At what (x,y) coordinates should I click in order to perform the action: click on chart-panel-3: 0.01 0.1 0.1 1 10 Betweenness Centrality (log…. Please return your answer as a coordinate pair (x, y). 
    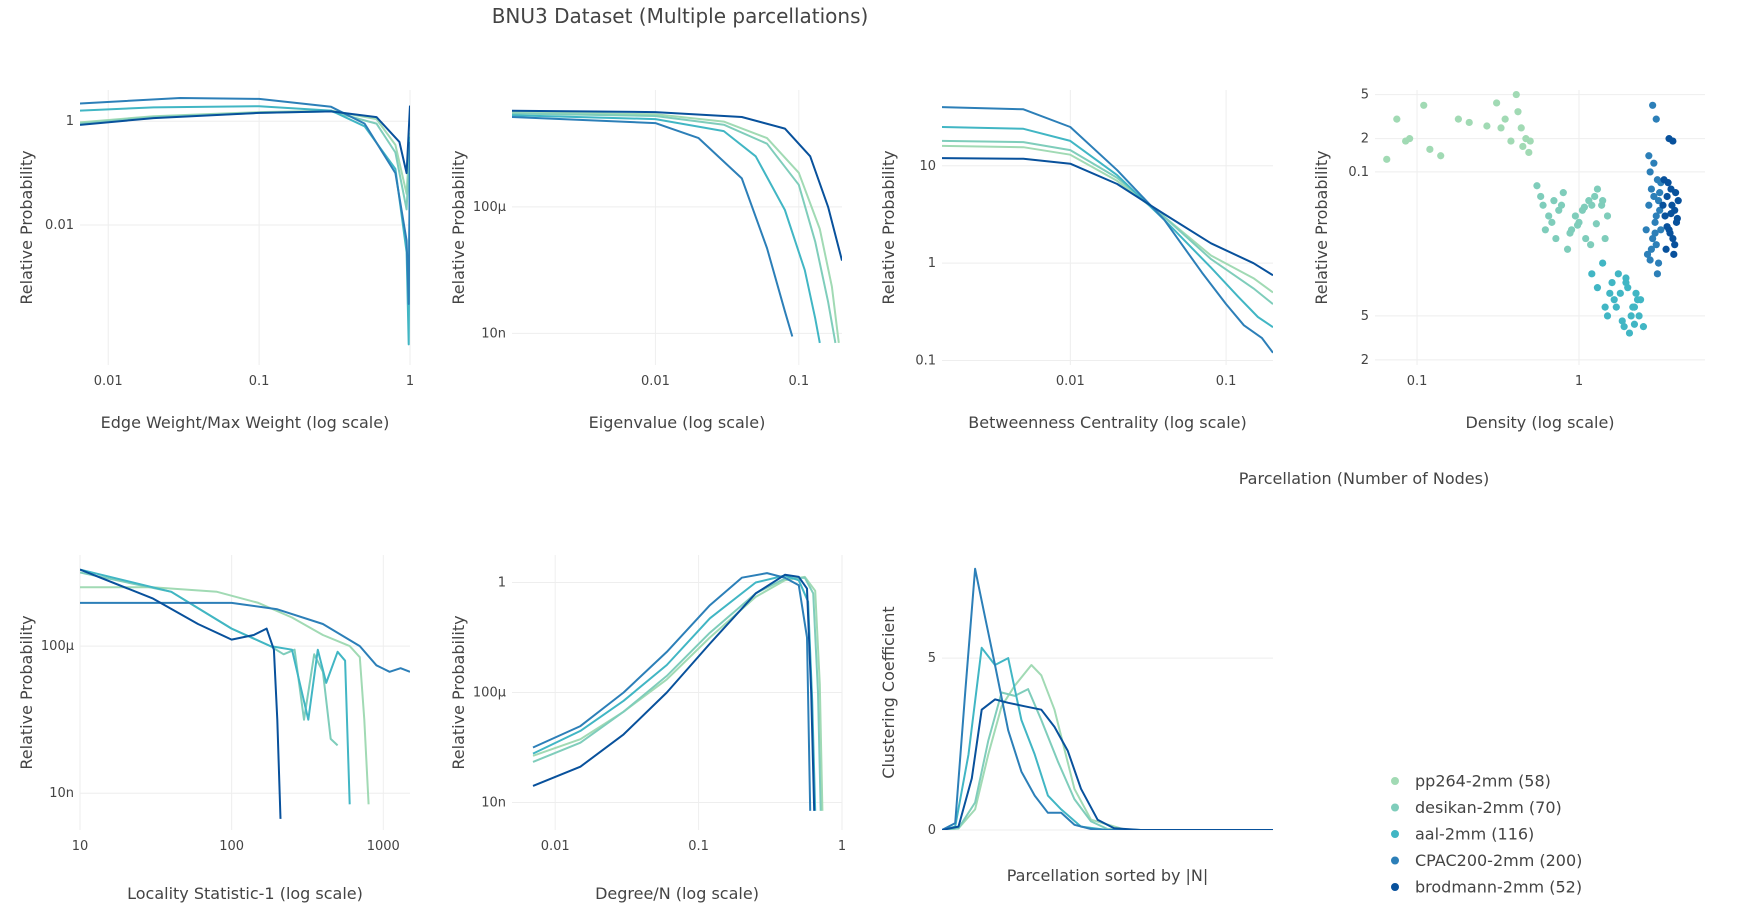
    Looking at the image, I should click on (1076, 261).